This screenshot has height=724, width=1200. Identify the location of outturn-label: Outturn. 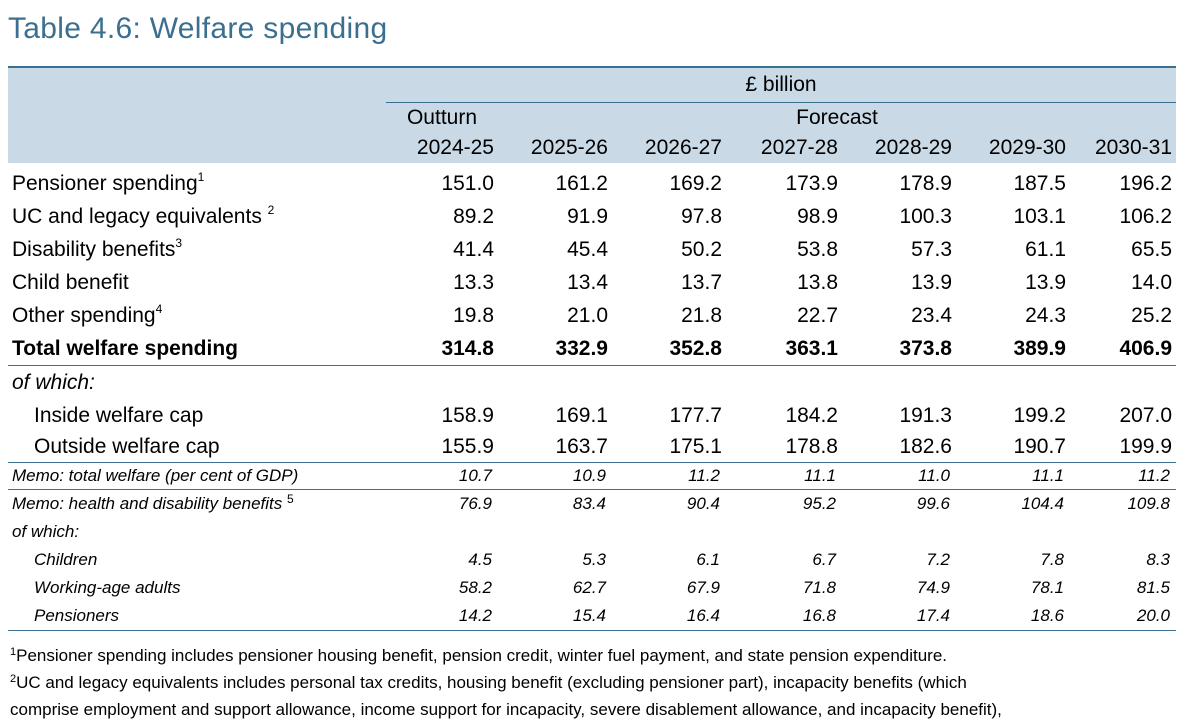
(442, 117).